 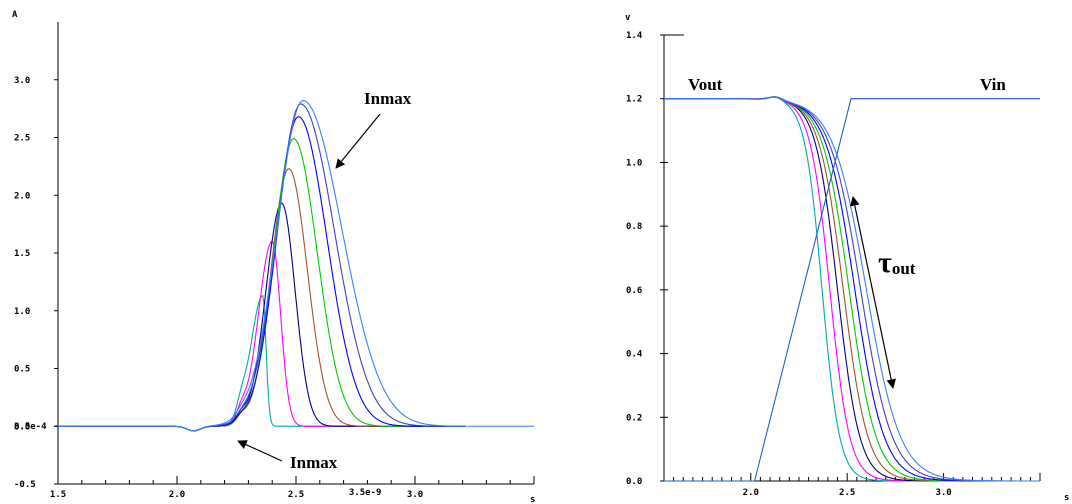 What do you see at coordinates (22, 81) in the screenshot?
I see `current-y-tick-label: 3.0` at bounding box center [22, 81].